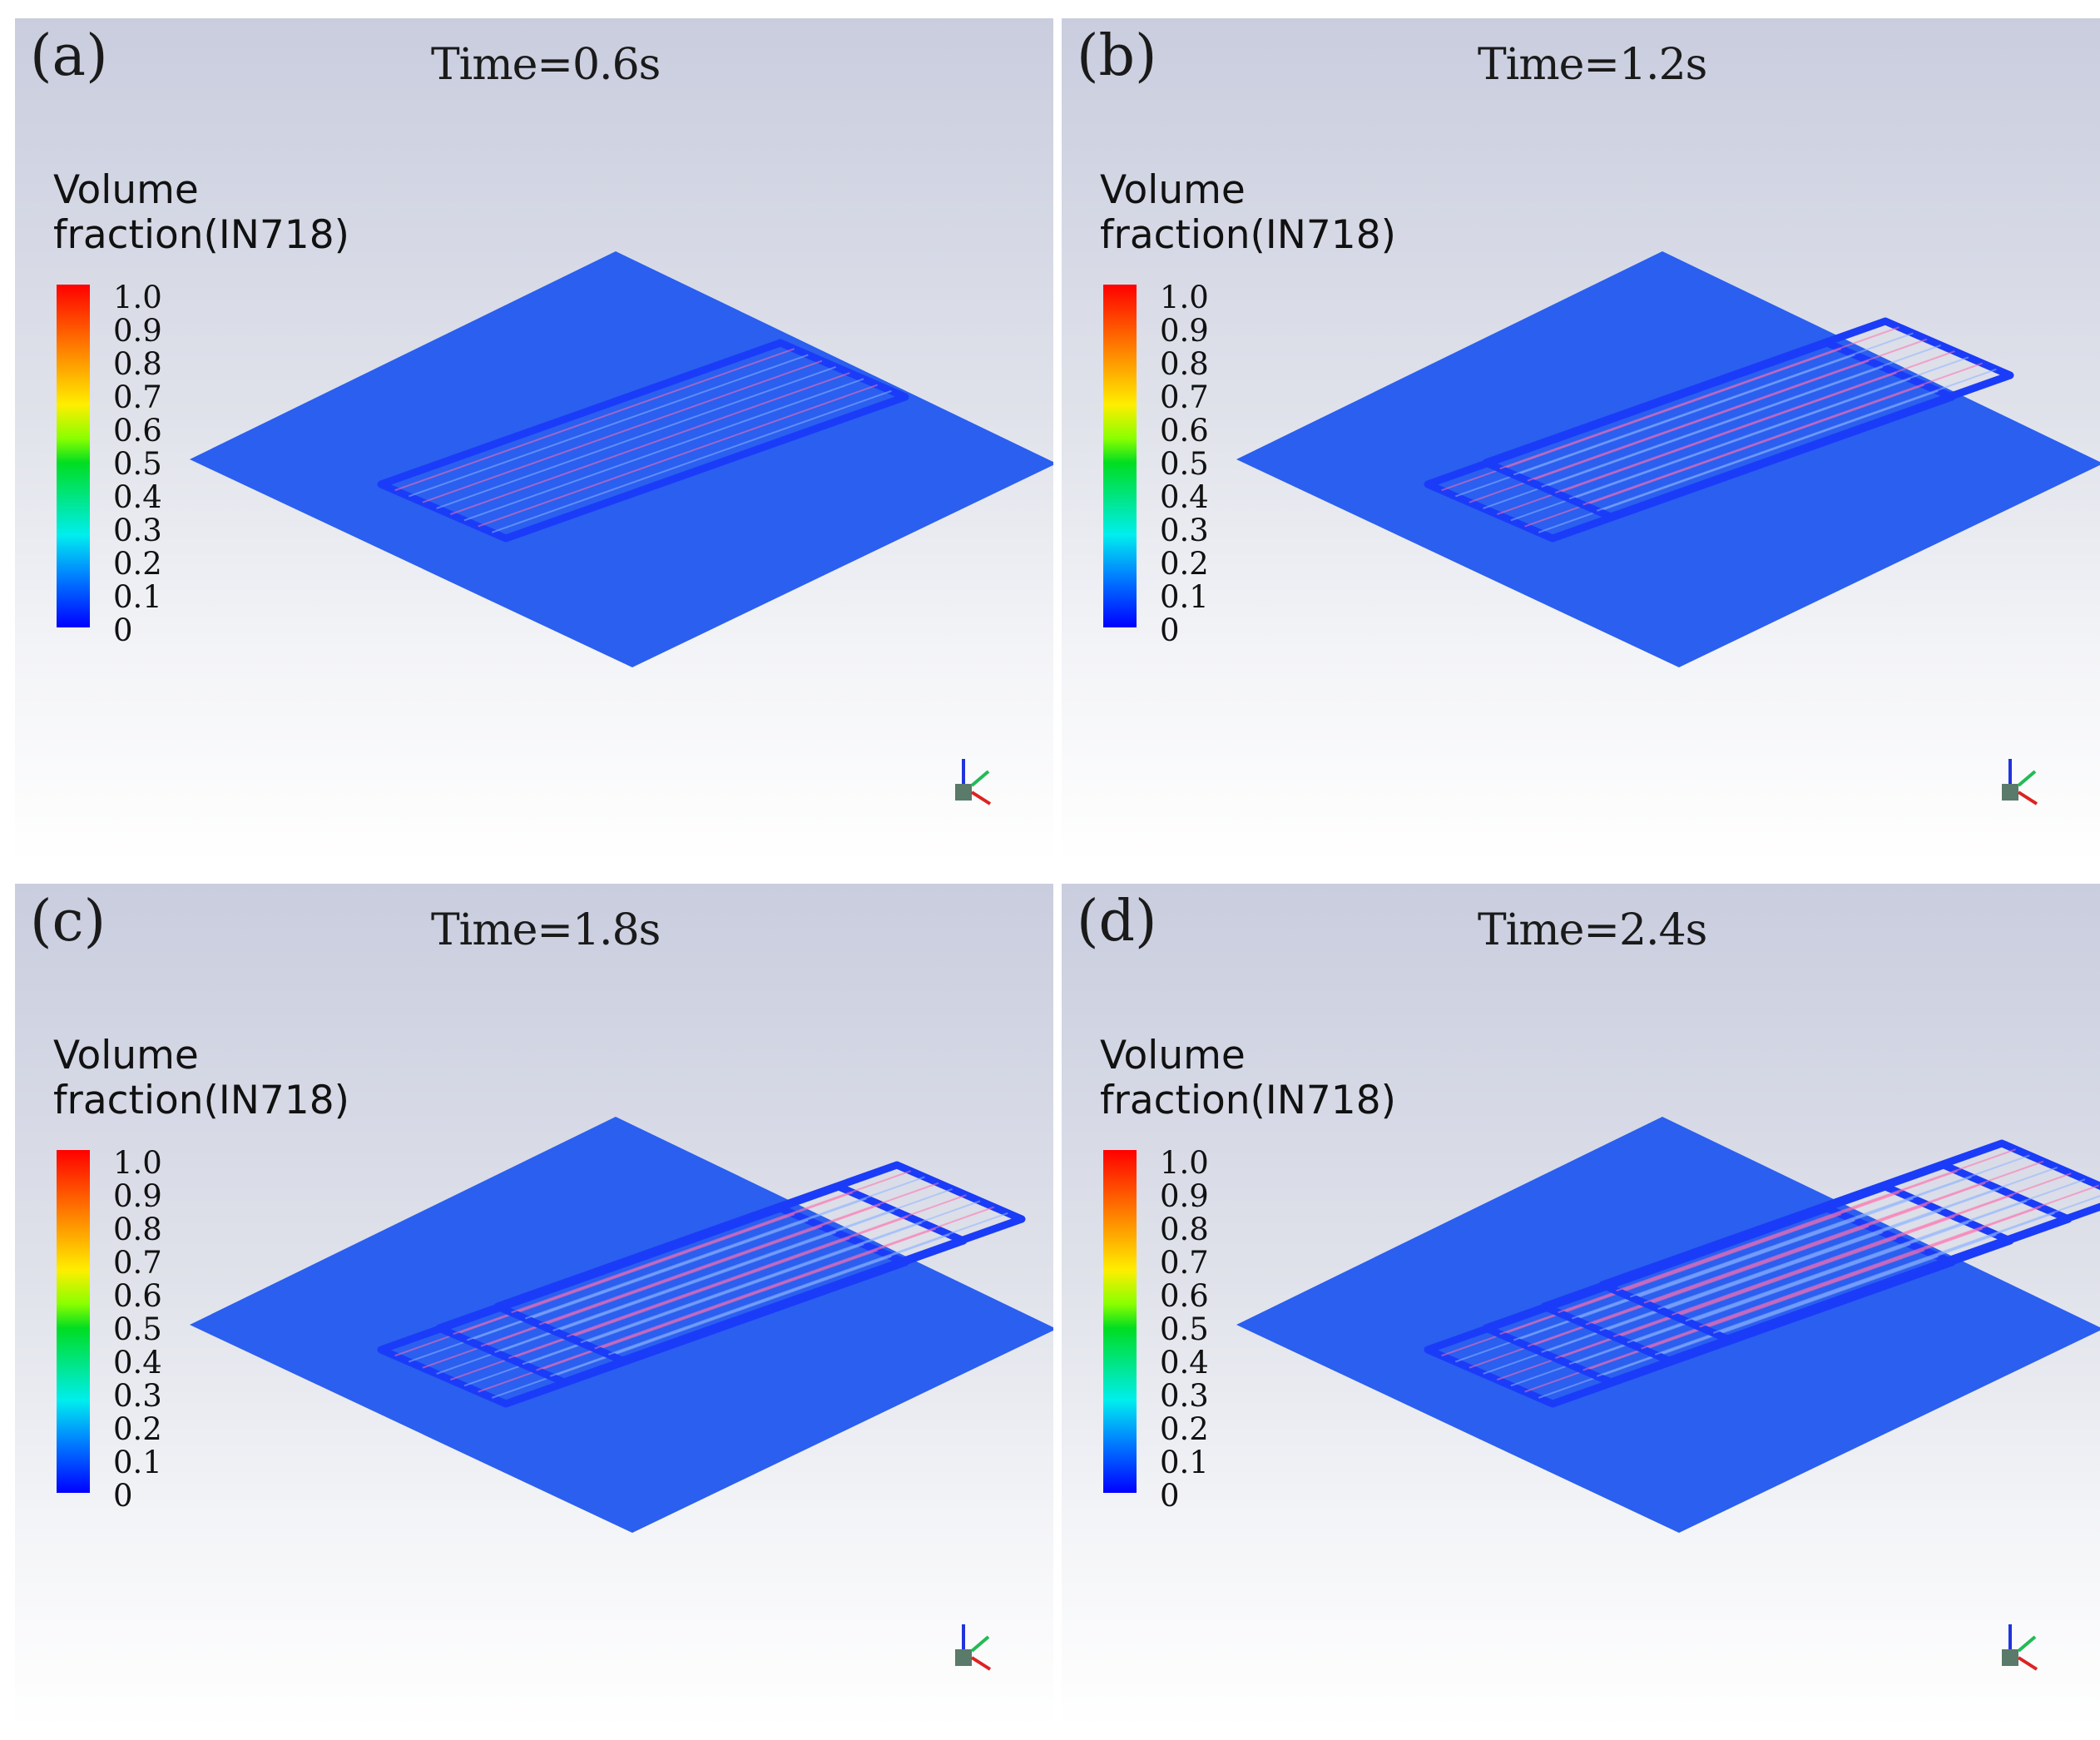 The image size is (2100, 1740). What do you see at coordinates (546, 930) in the screenshot?
I see `time-label: Time=1.8s` at bounding box center [546, 930].